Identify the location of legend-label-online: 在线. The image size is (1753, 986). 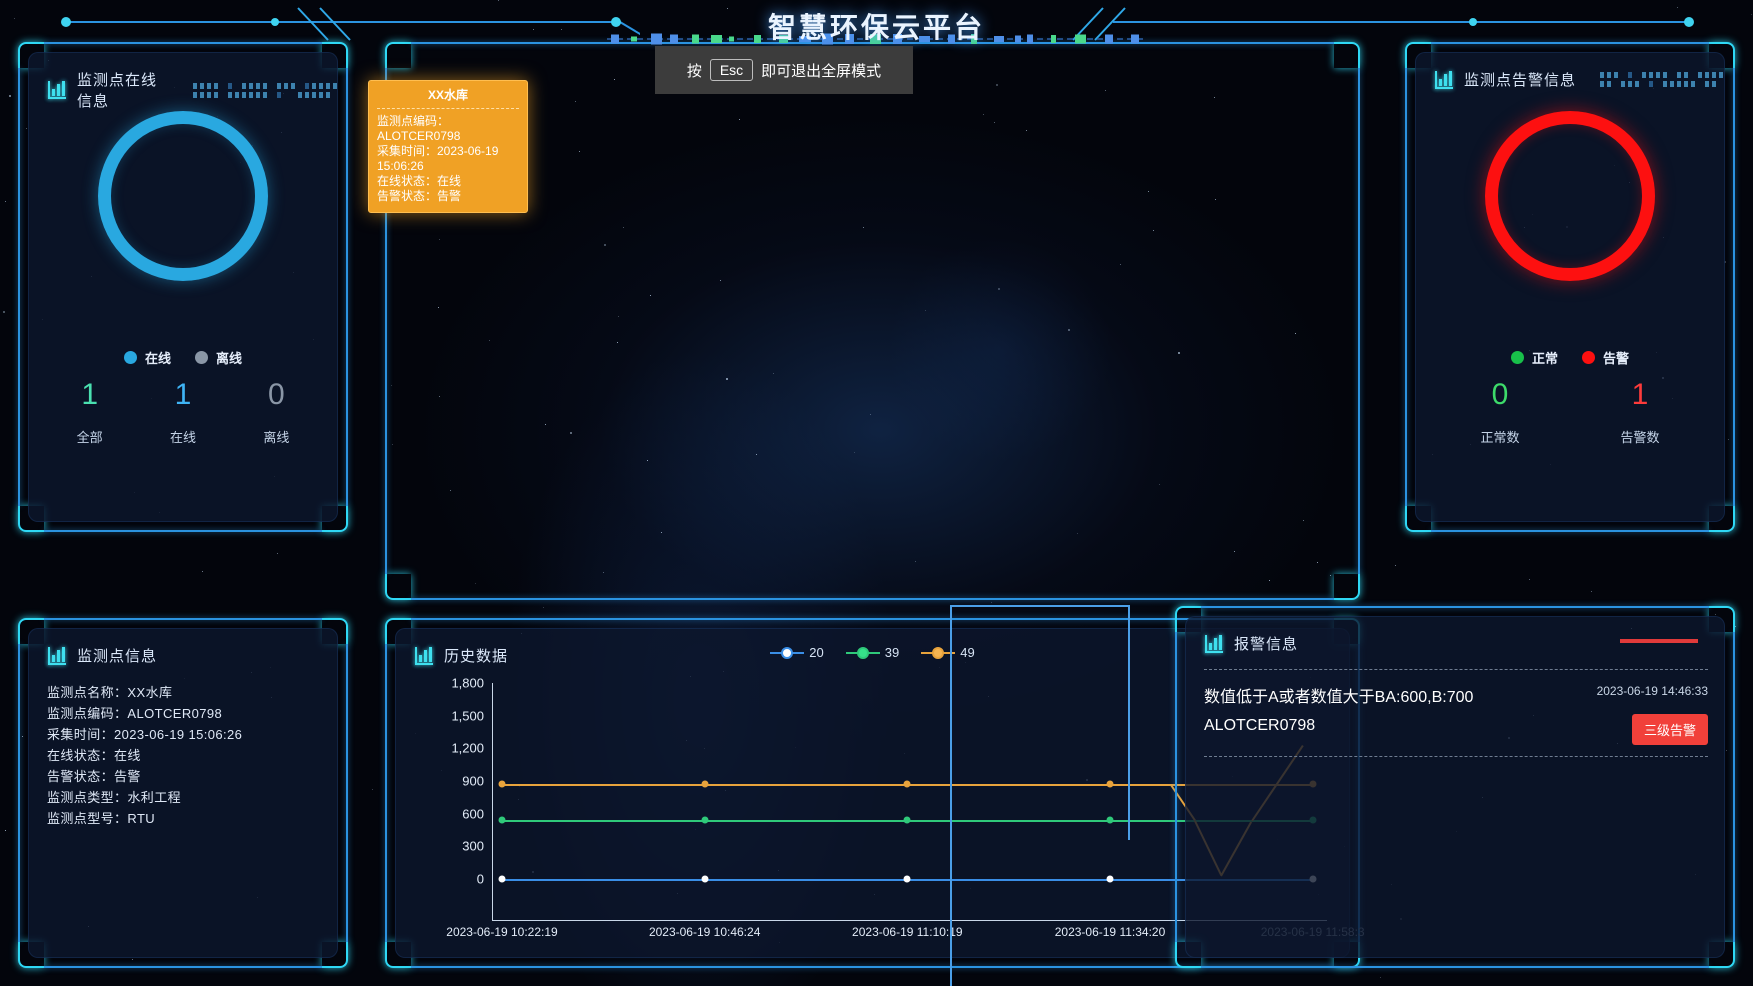
(157, 358).